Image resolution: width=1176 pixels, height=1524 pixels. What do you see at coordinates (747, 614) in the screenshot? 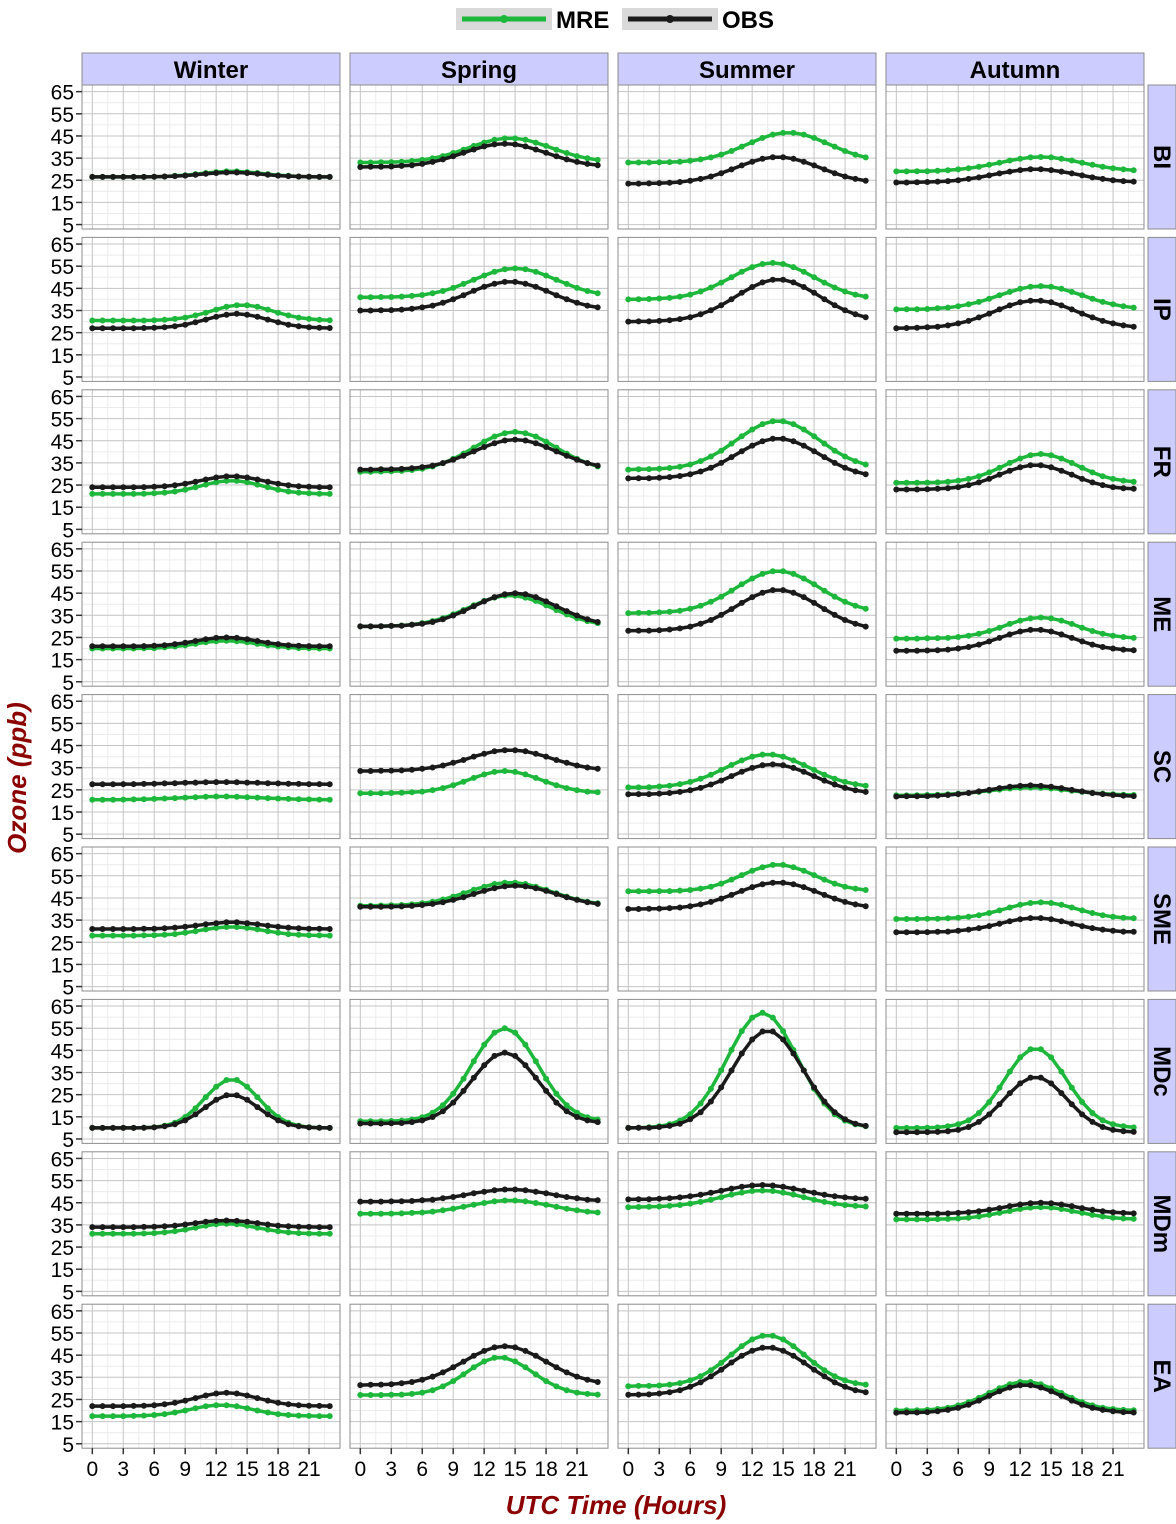
I see `panel-me-summer` at bounding box center [747, 614].